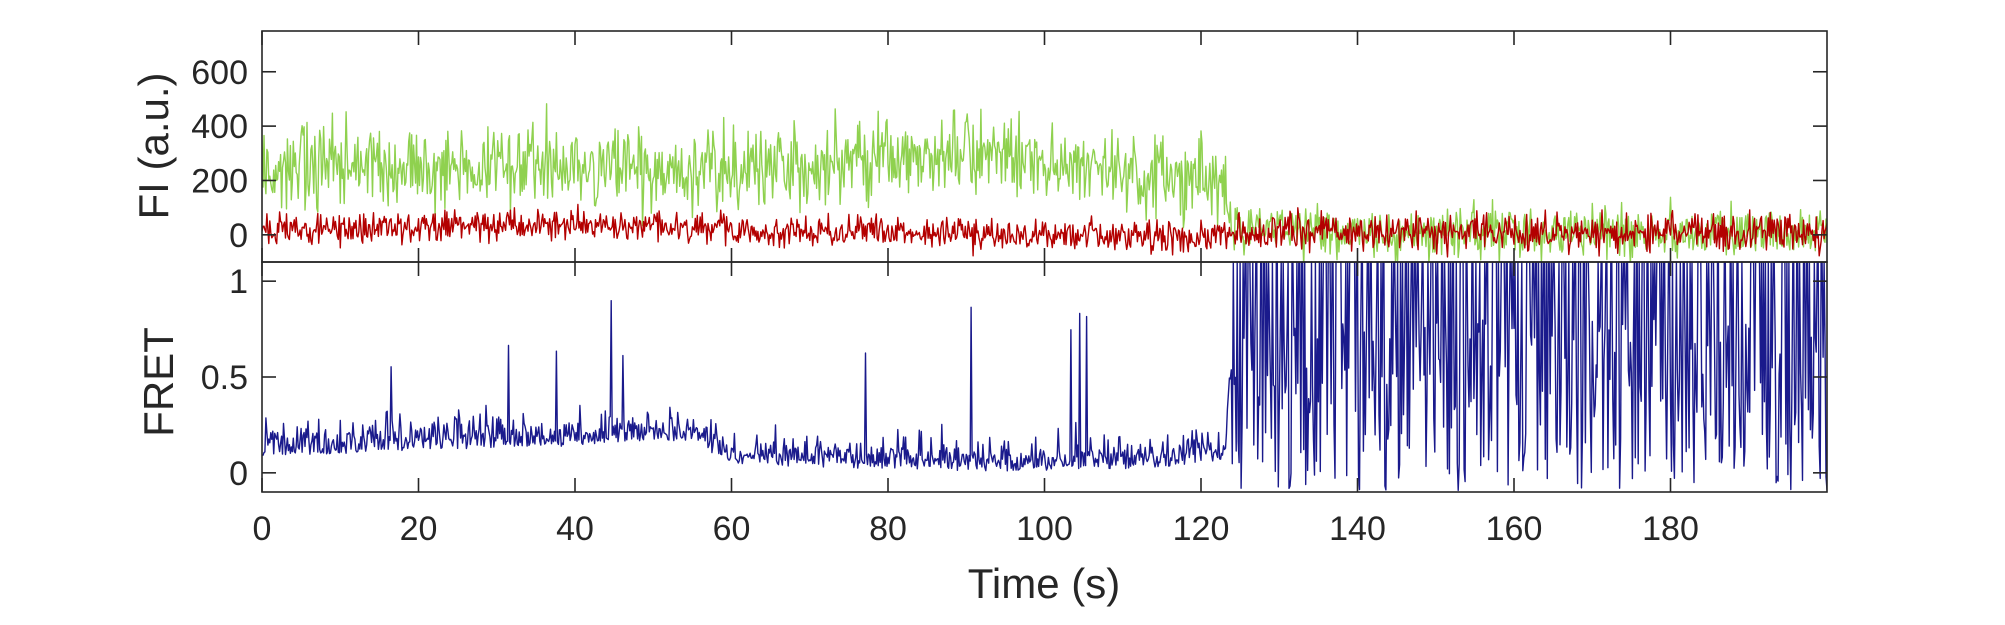 This screenshot has height=625, width=2005. Describe the element at coordinates (1670, 529) in the screenshot. I see `time-x-tick-label: 180` at that location.